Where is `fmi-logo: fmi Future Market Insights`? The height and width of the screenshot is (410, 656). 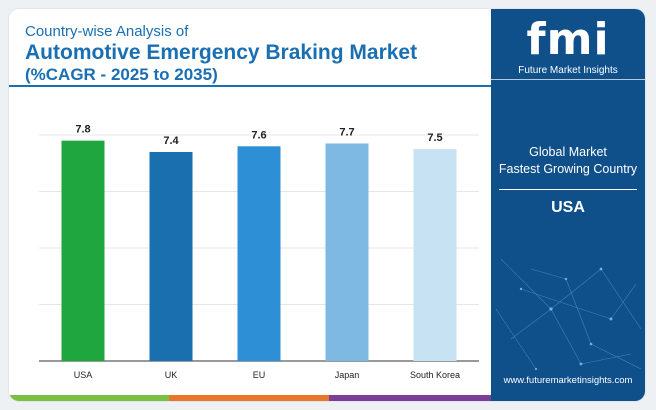
fmi-logo: fmi Future Market Insights is located at coordinates (568, 45).